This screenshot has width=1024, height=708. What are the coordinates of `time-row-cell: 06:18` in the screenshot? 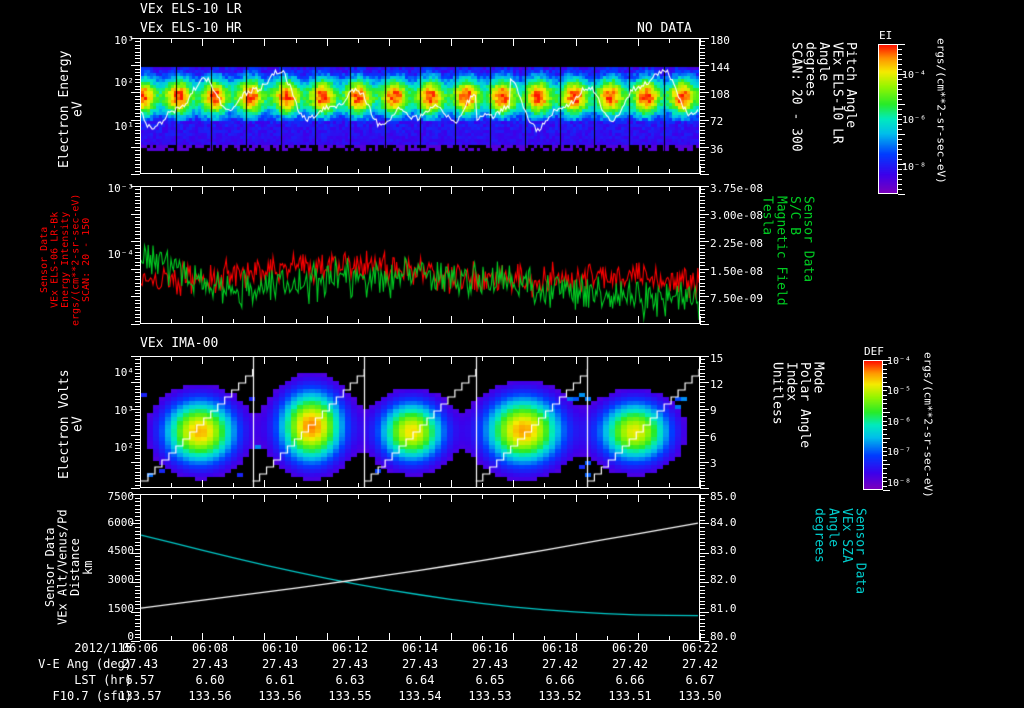 It's located at (560, 648).